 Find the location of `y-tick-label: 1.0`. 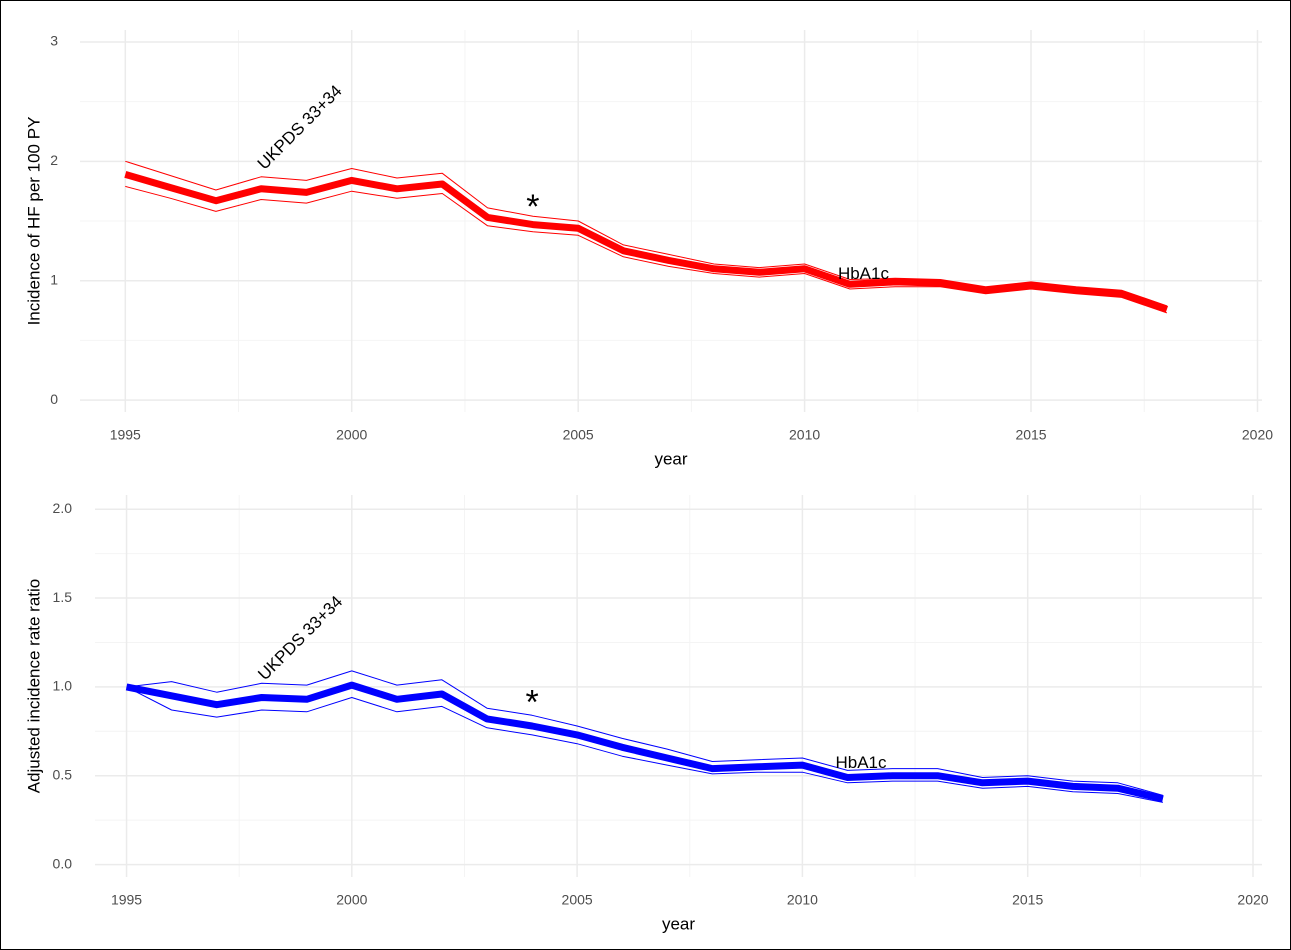

y-tick-label: 1.0 is located at coordinates (63, 686).